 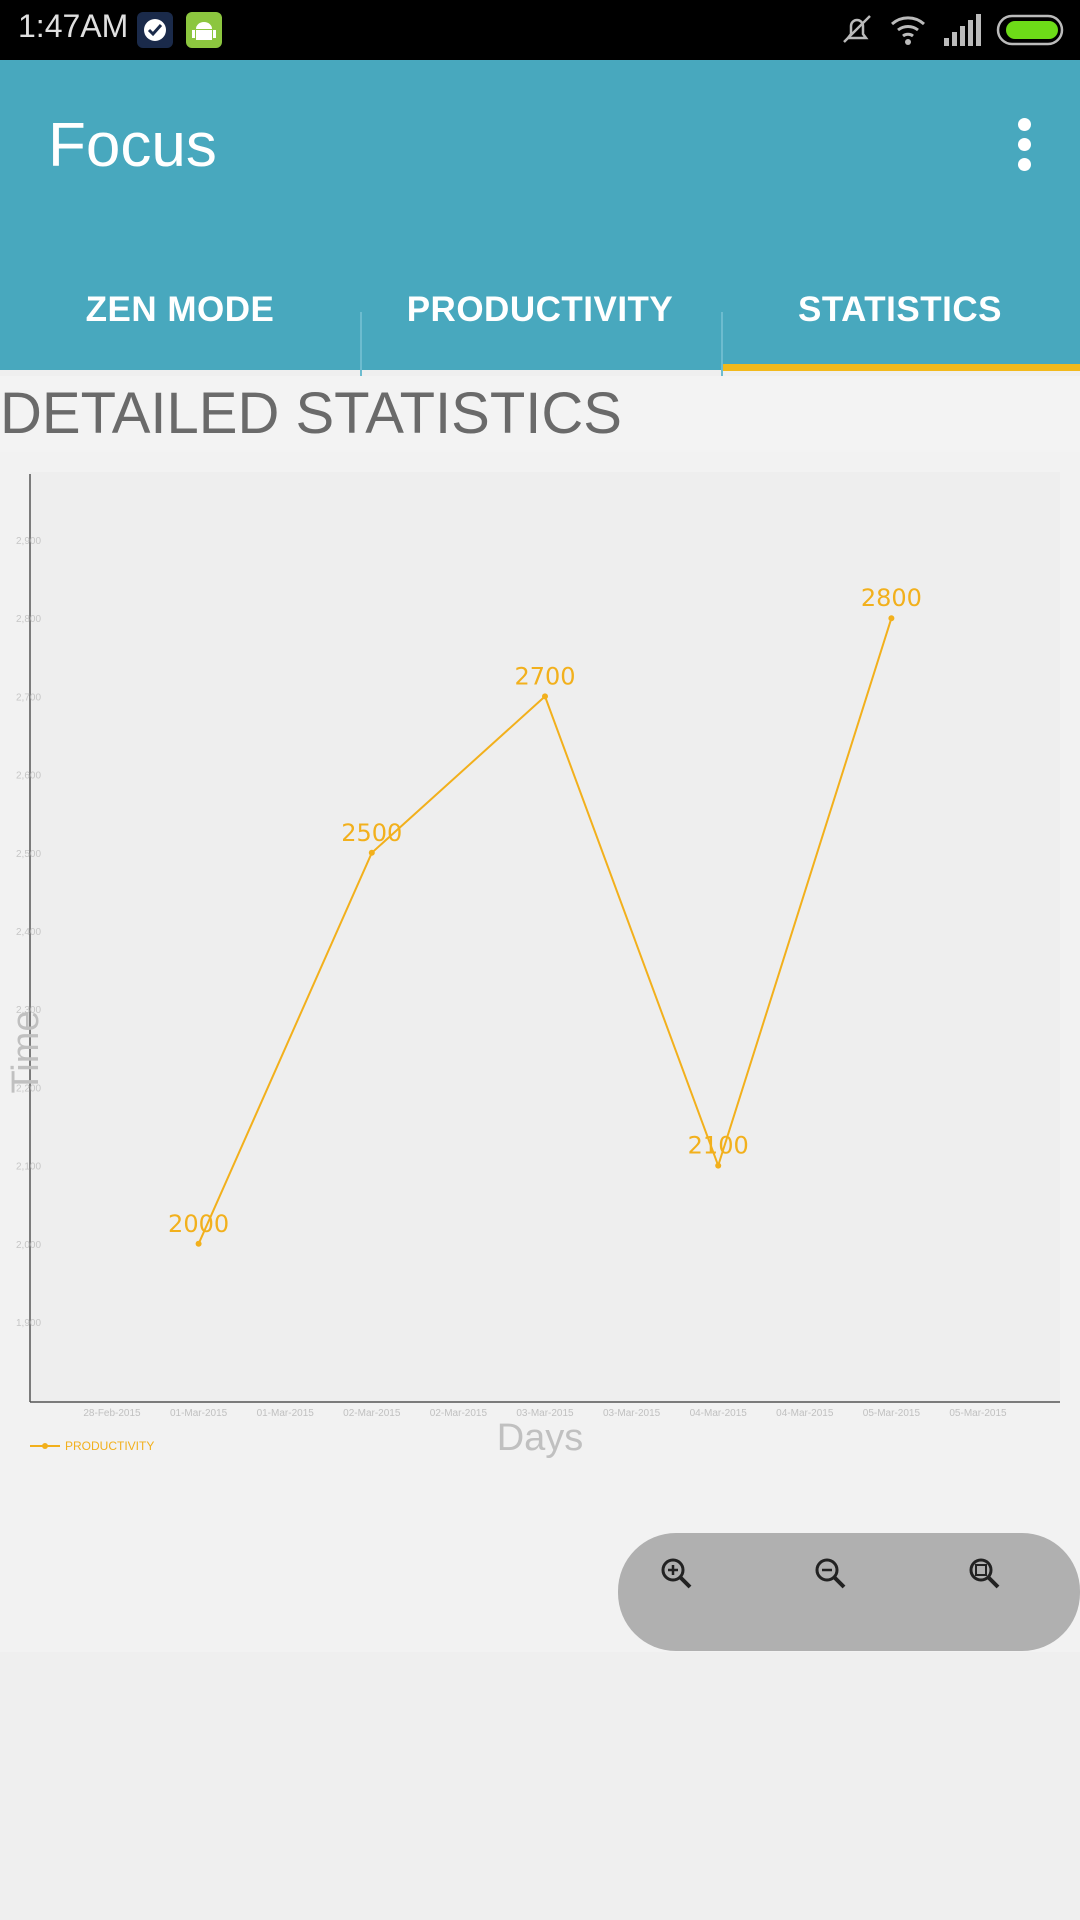 What do you see at coordinates (901, 367) in the screenshot?
I see `tab-indicator` at bounding box center [901, 367].